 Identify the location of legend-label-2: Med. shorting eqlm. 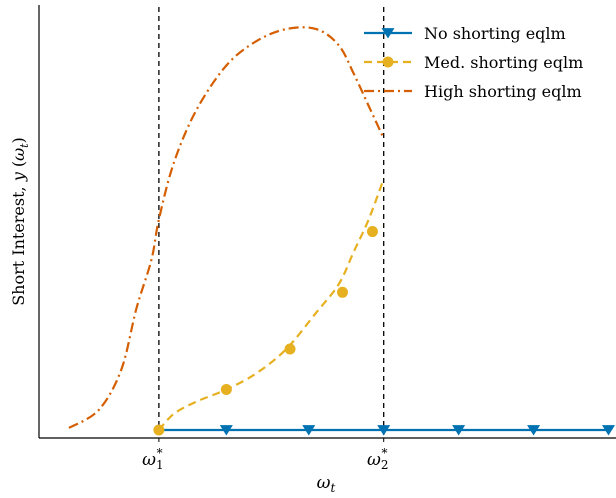
(503, 62).